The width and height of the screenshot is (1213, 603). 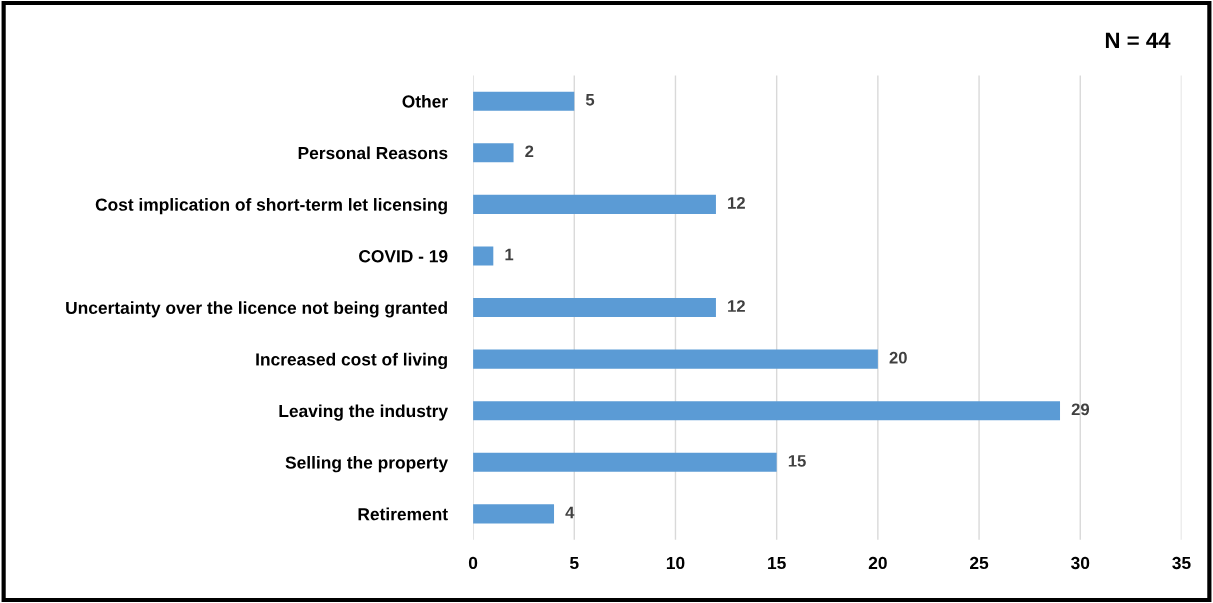 I want to click on y-tick-label: Other, so click(x=425, y=101).